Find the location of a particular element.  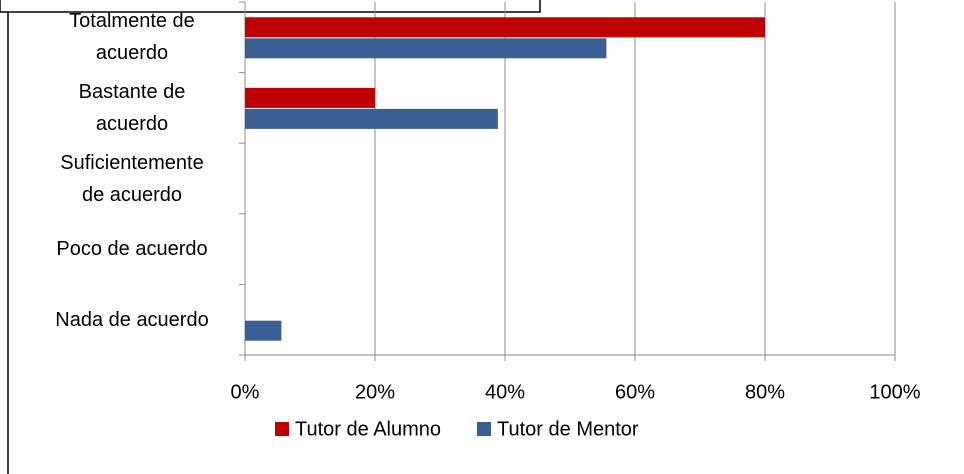

x-tick-label: 80% is located at coordinates (765, 392).